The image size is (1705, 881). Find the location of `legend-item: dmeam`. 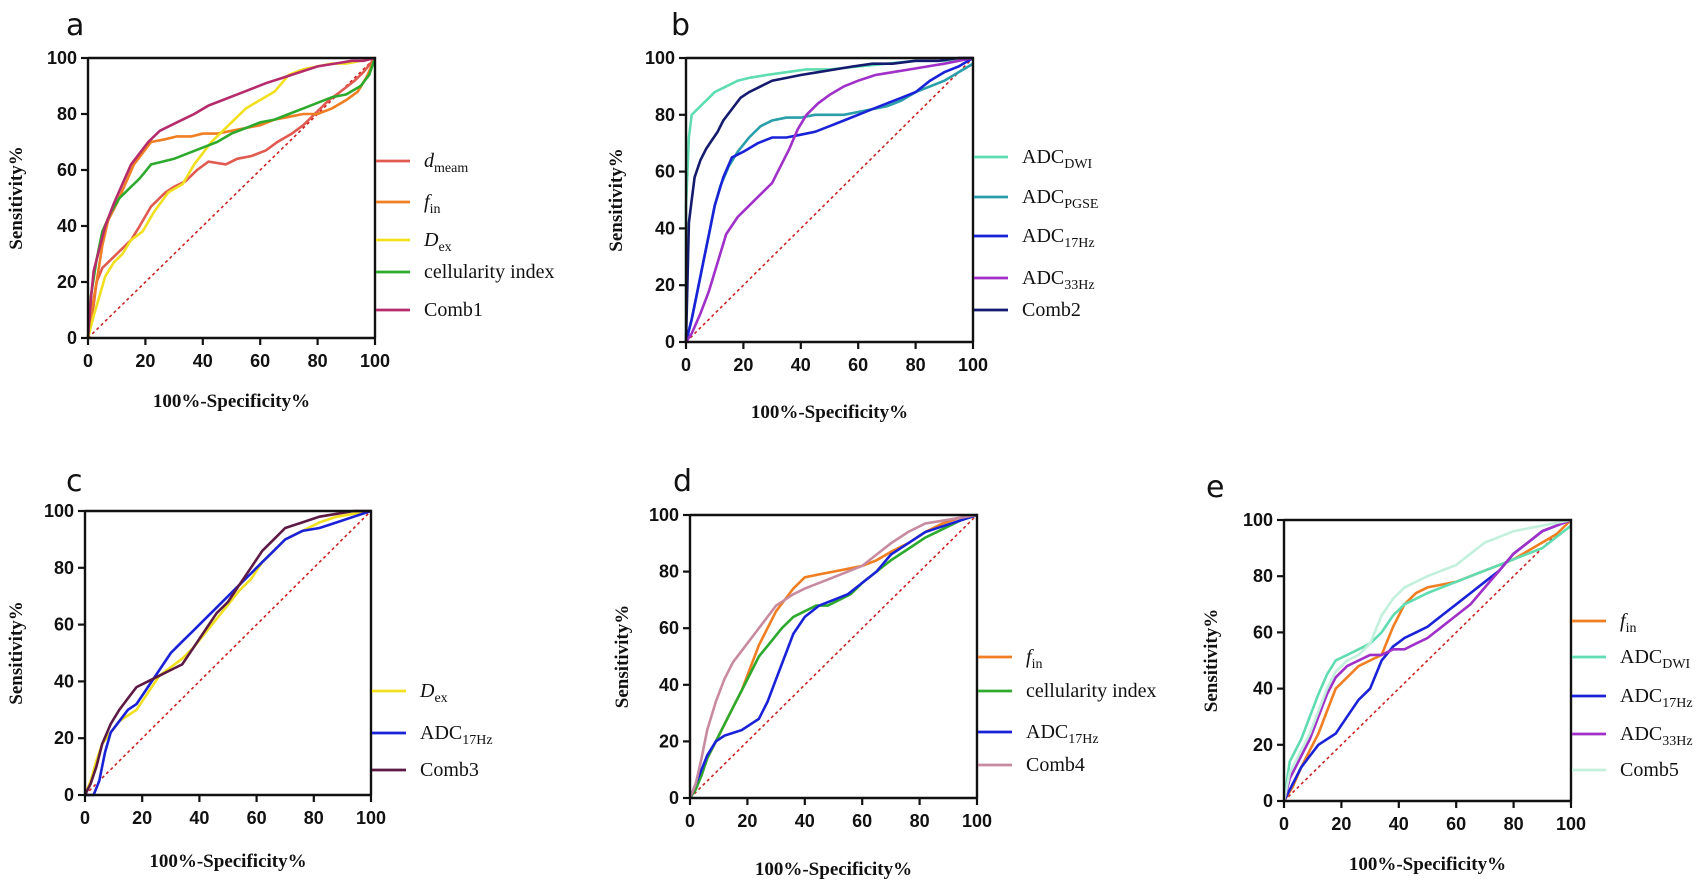

legend-item: dmeam is located at coordinates (422, 163).